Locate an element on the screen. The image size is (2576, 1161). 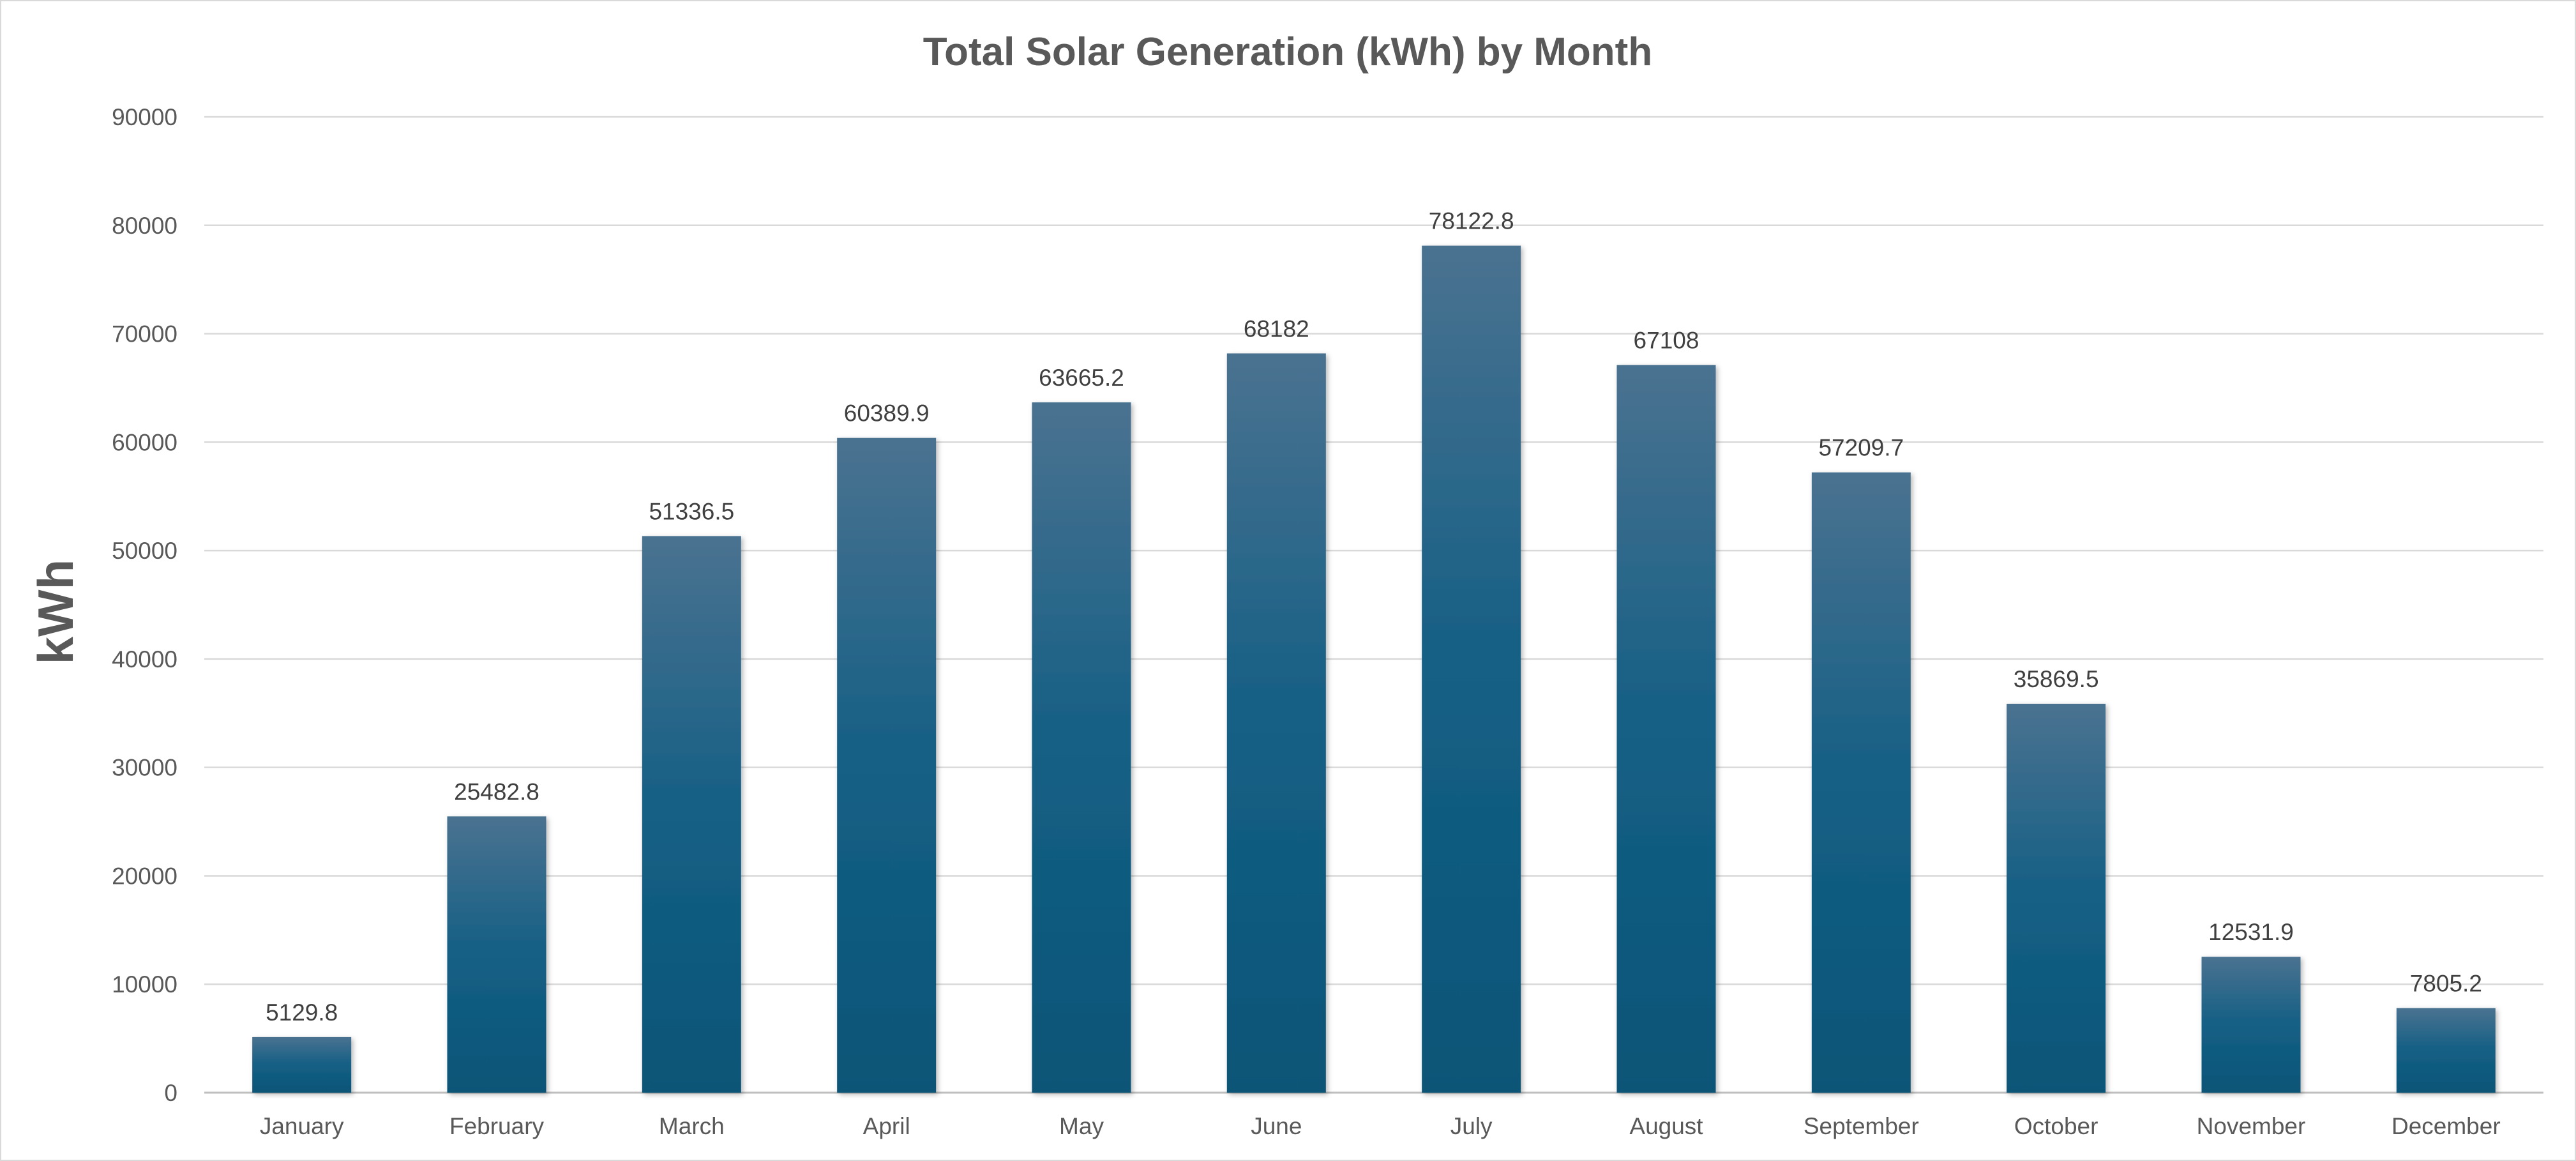
y-tick-label: 30000 is located at coordinates (144, 768).